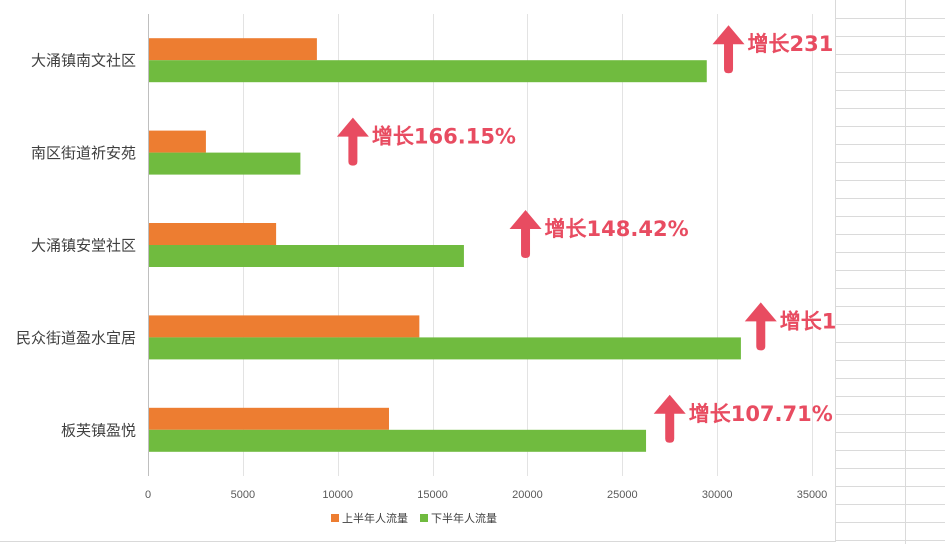 Image resolution: width=945 pixels, height=544 pixels. What do you see at coordinates (464, 518) in the screenshot?
I see `legend-label: 下半年人流量` at bounding box center [464, 518].